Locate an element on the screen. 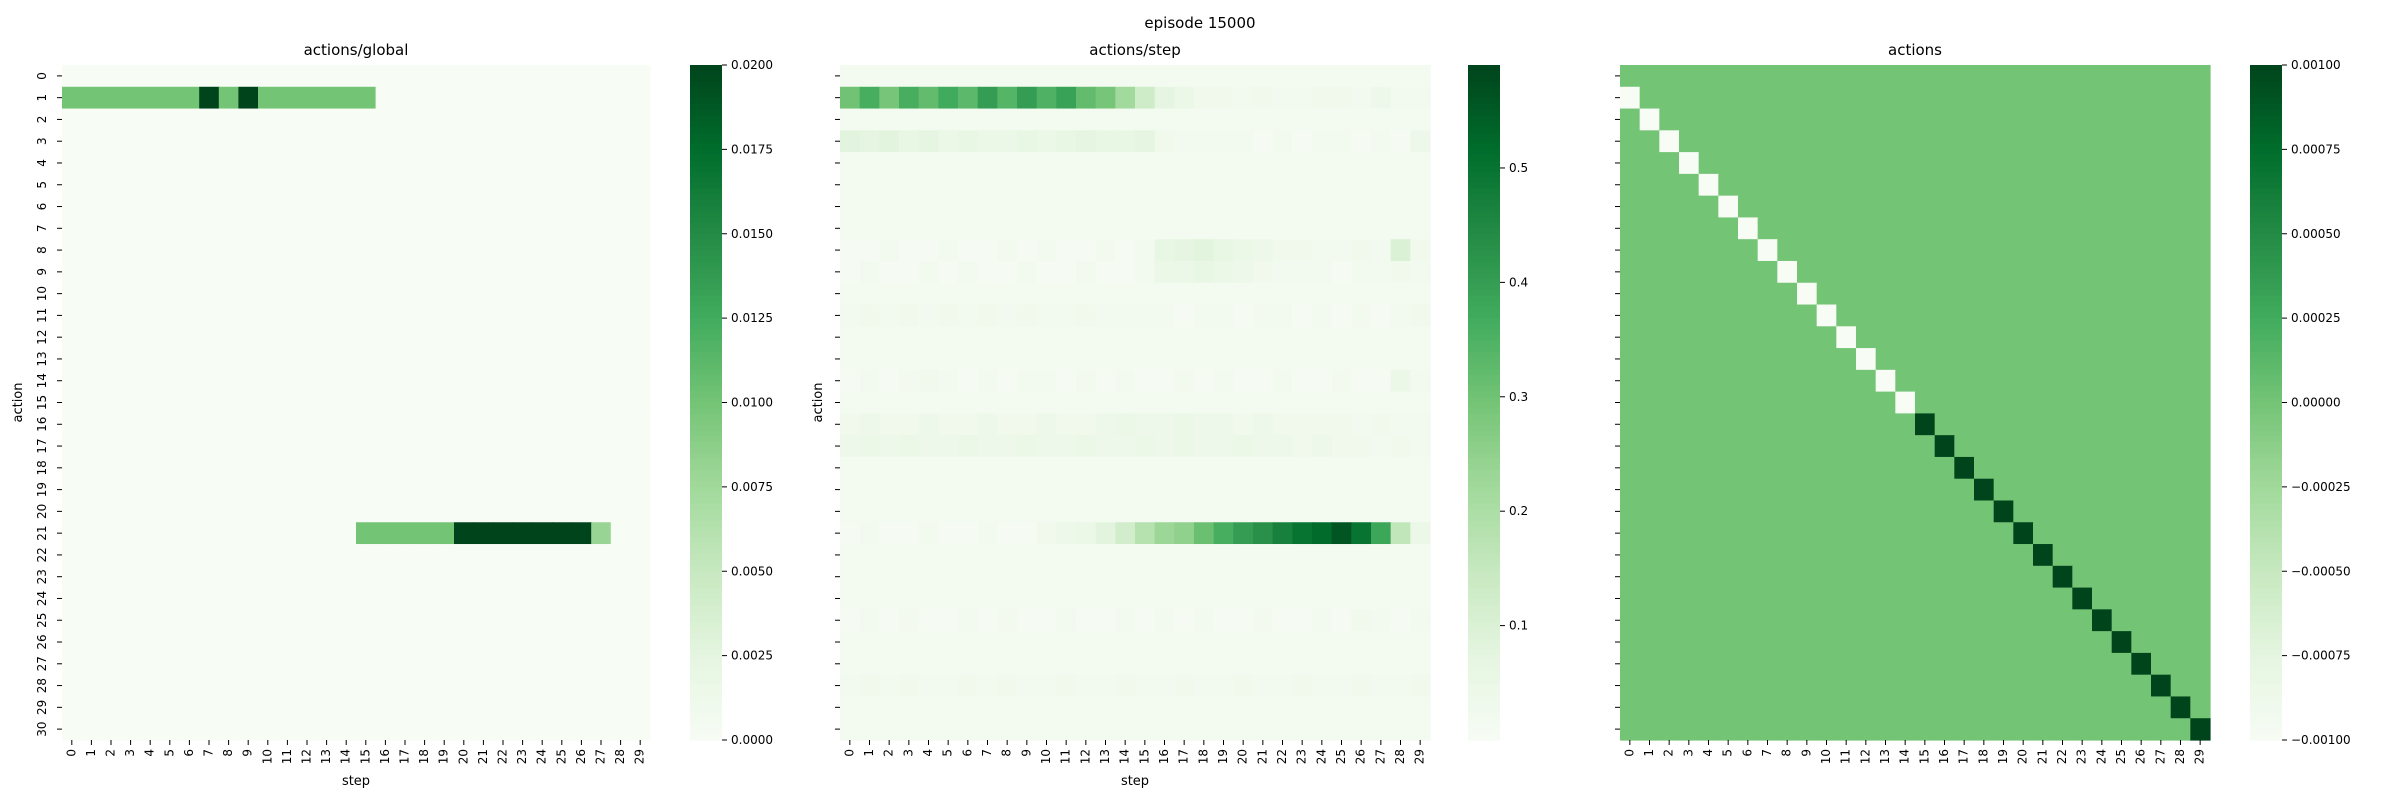  x-tick-label: 22 is located at coordinates (503, 756).